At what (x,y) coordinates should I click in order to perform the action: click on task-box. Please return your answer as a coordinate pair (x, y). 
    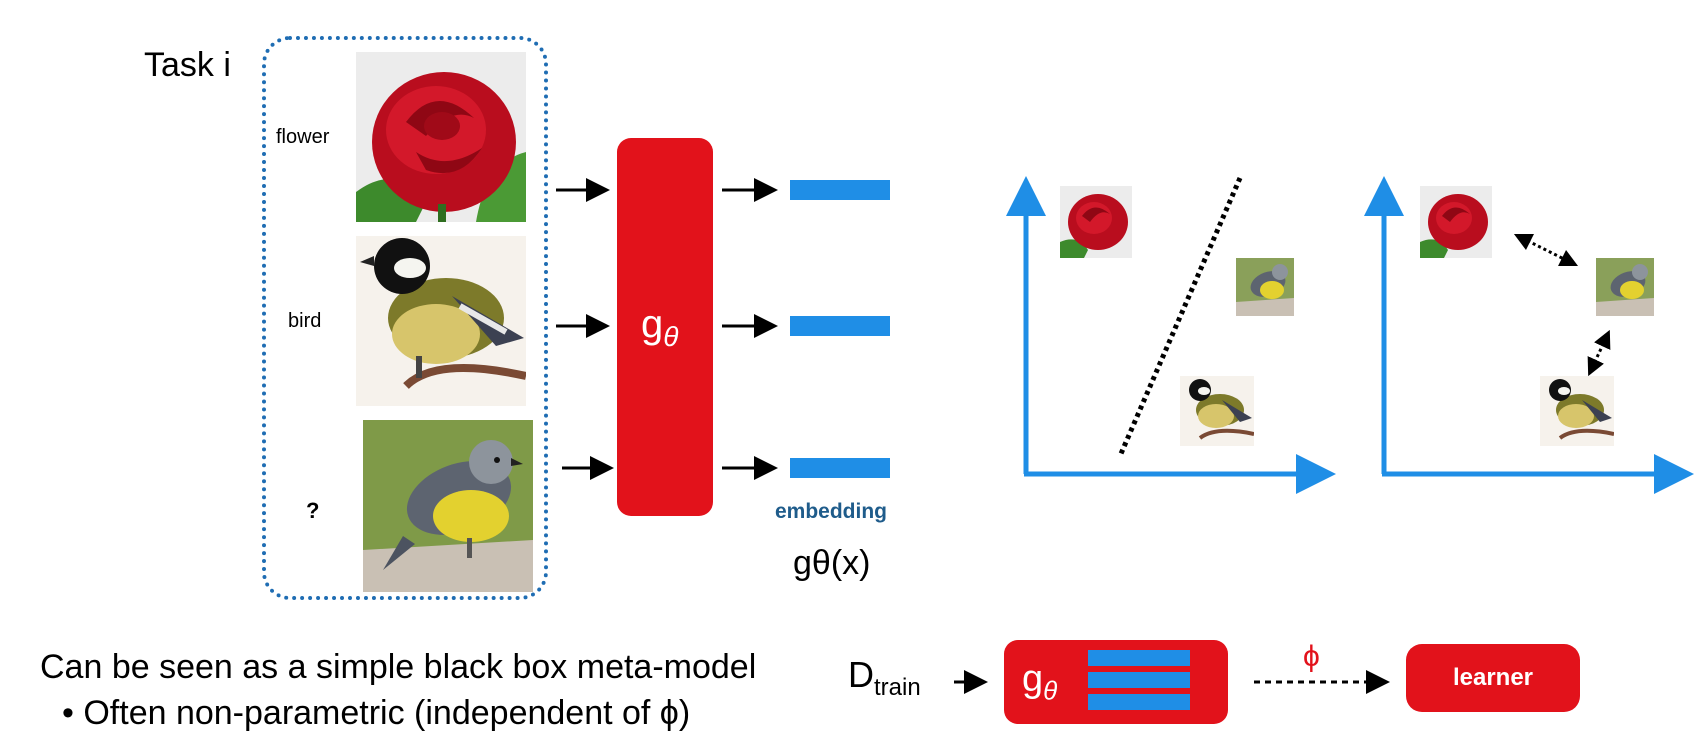
    Looking at the image, I should click on (405, 318).